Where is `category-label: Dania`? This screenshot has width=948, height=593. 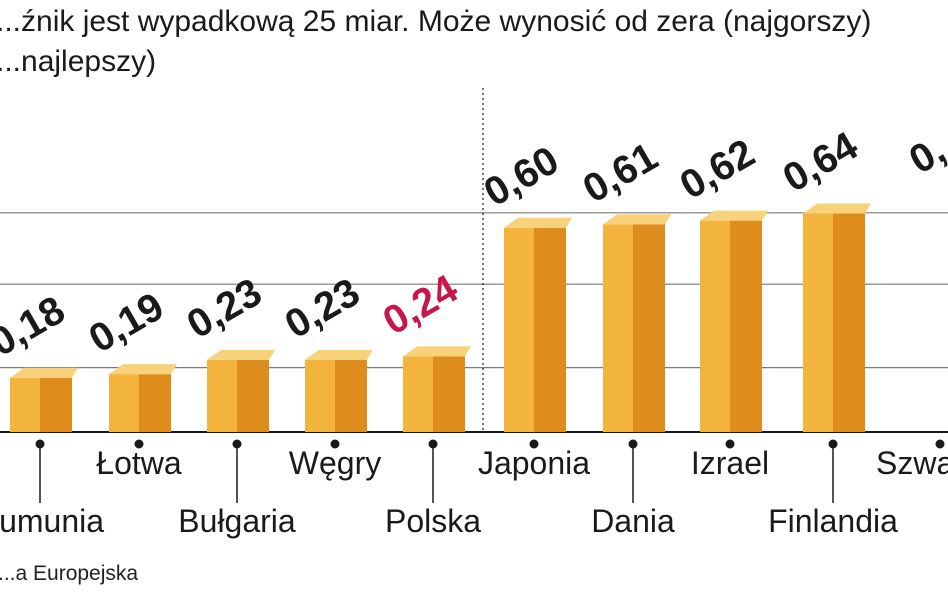
category-label: Dania is located at coordinates (633, 521).